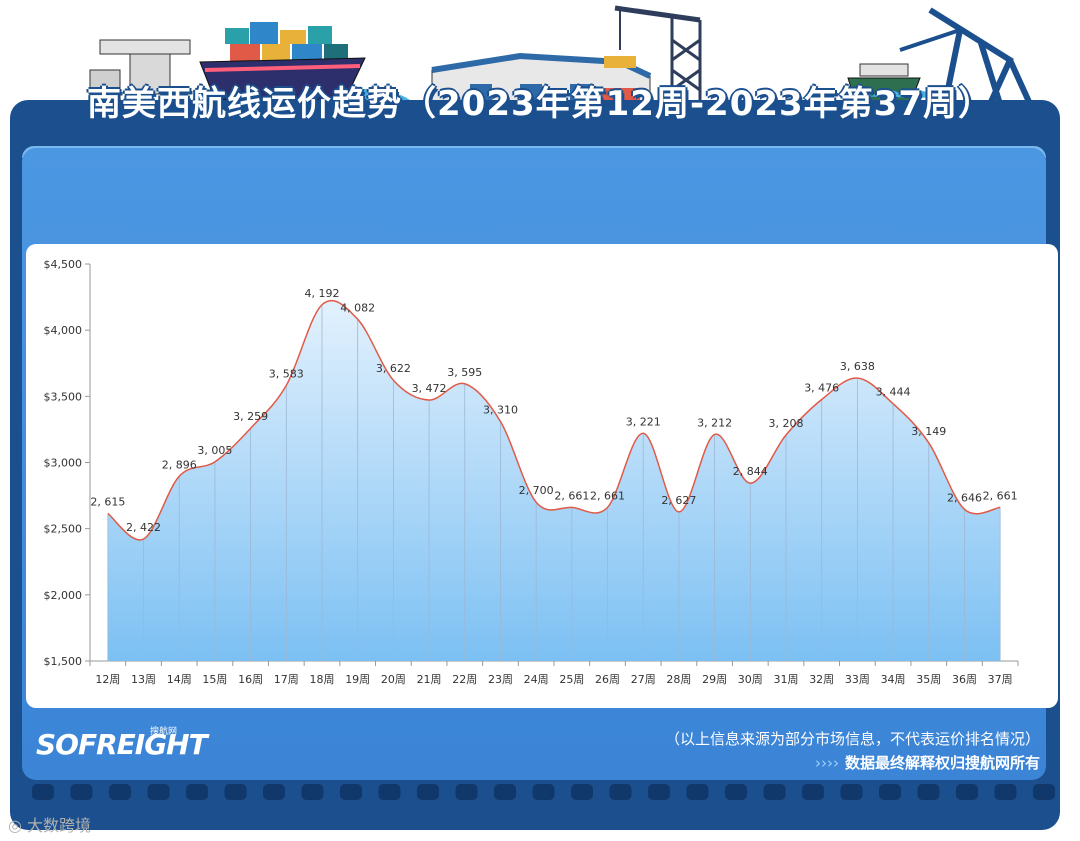  What do you see at coordinates (643, 679) in the screenshot?
I see `x-tick-label: 27周` at bounding box center [643, 679].